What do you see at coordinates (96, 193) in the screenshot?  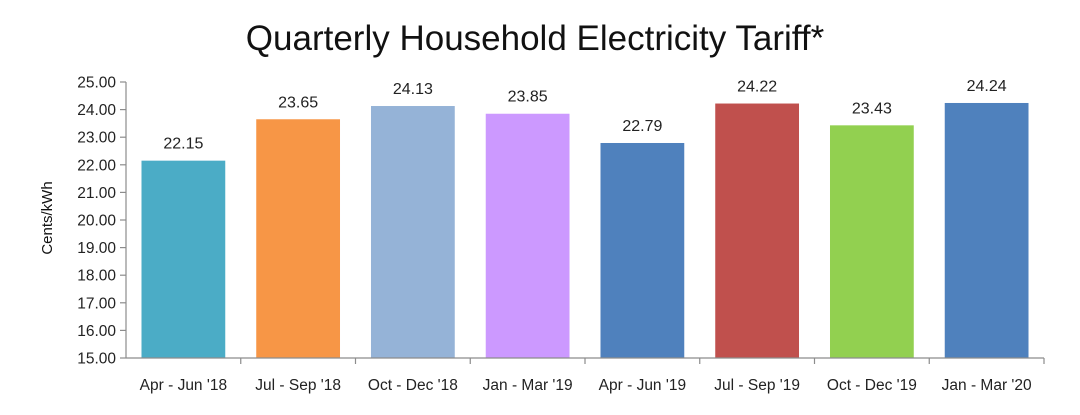 I see `y-tick-label: 21.00` at bounding box center [96, 193].